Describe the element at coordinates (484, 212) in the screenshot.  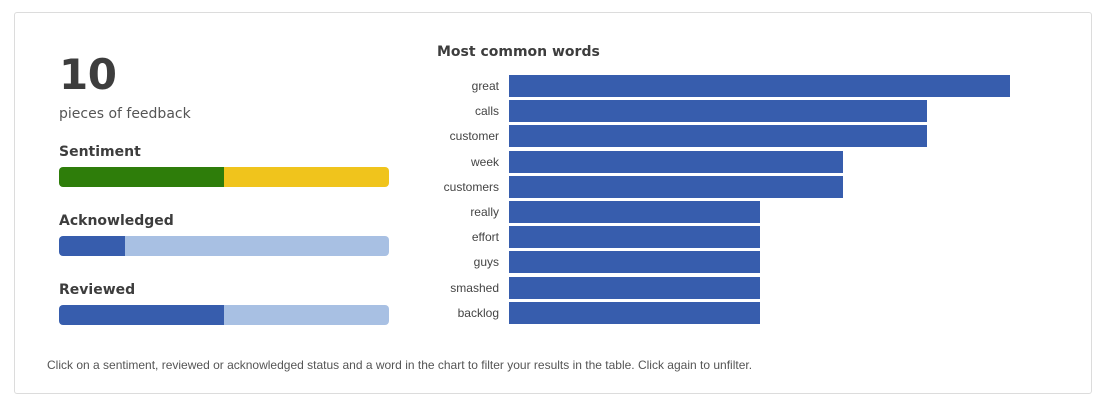
I see `word-label-really: really` at that location.